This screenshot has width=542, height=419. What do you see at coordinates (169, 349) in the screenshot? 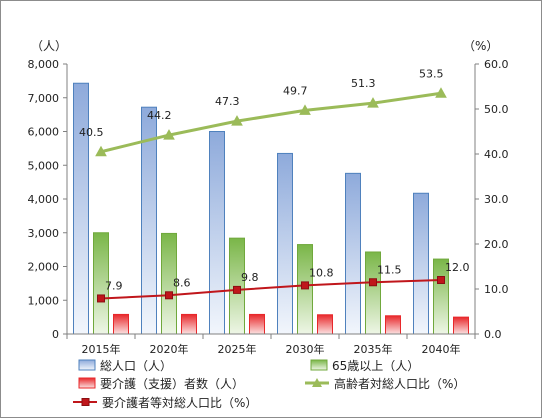
I see `x-tick-label: 2020年` at bounding box center [169, 349].